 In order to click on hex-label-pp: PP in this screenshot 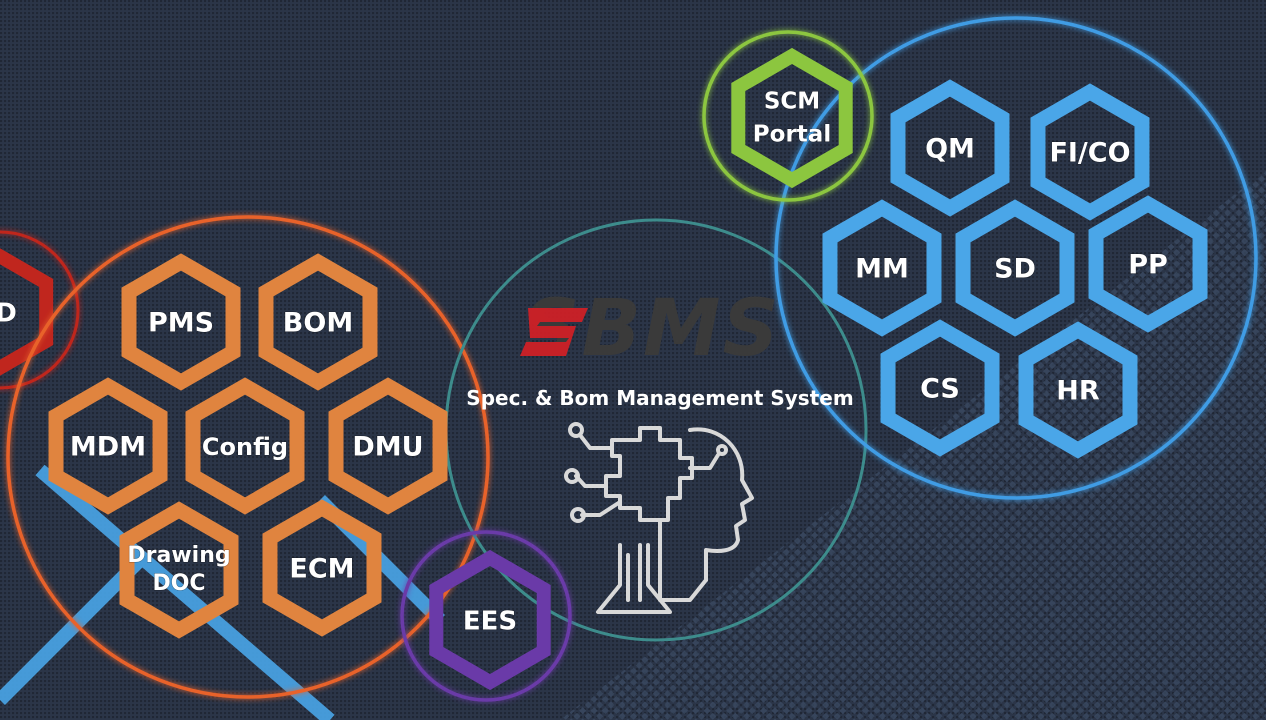, I will do `click(1148, 265)`.